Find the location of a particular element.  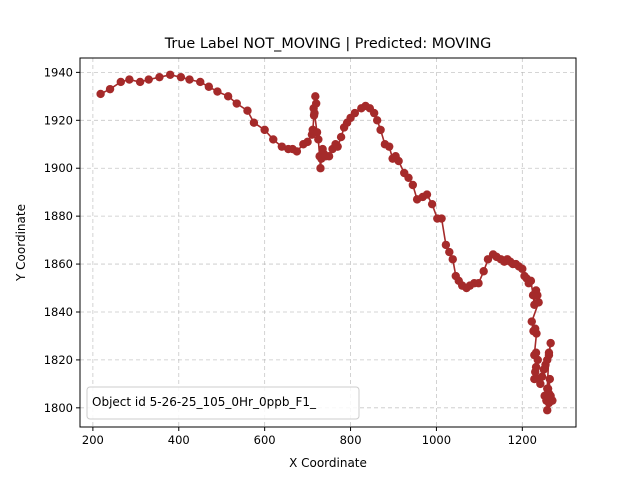

x-tick-label: 200 is located at coordinates (93, 440).